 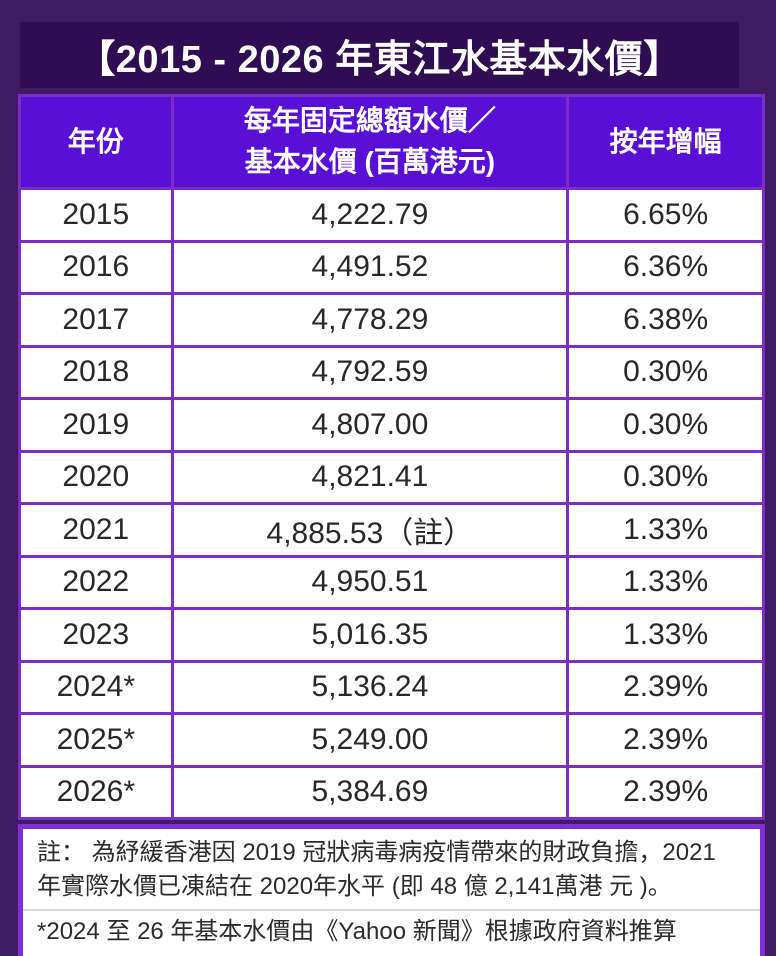 What do you see at coordinates (96, 267) in the screenshot?
I see `year-cell: 2016` at bounding box center [96, 267].